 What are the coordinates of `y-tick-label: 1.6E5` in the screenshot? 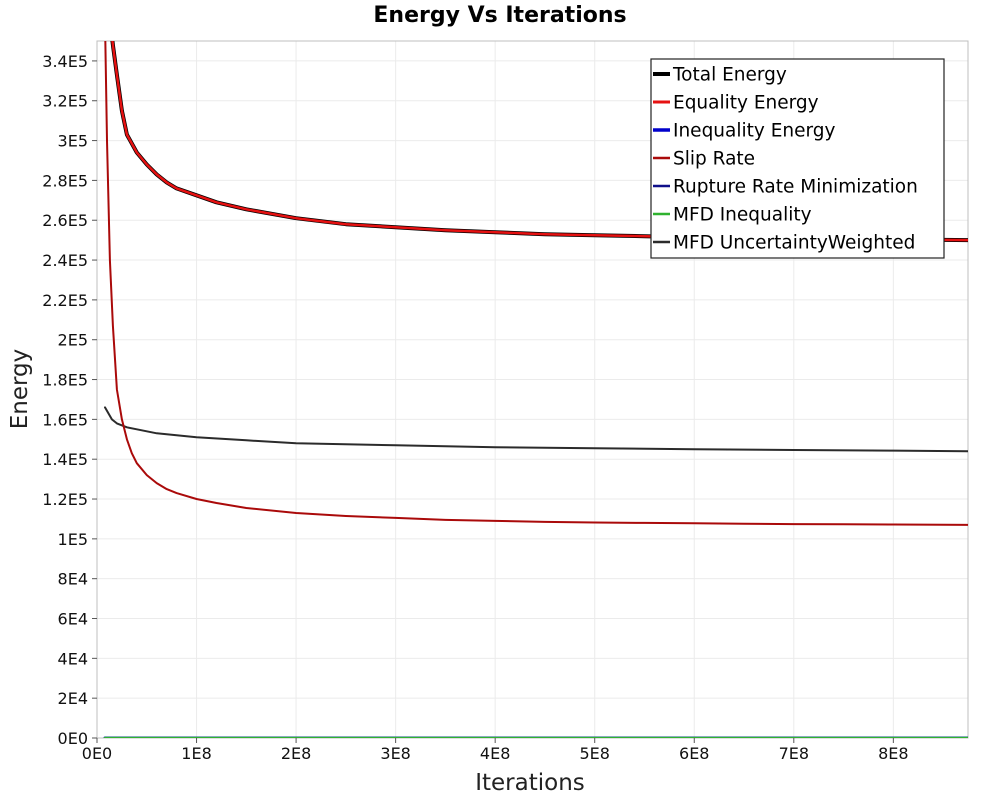 It's located at (65, 419).